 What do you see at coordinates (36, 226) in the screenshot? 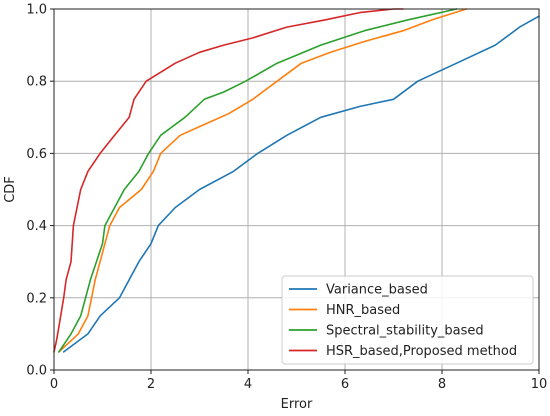
I see `y-tick-label: 0.4` at bounding box center [36, 226].